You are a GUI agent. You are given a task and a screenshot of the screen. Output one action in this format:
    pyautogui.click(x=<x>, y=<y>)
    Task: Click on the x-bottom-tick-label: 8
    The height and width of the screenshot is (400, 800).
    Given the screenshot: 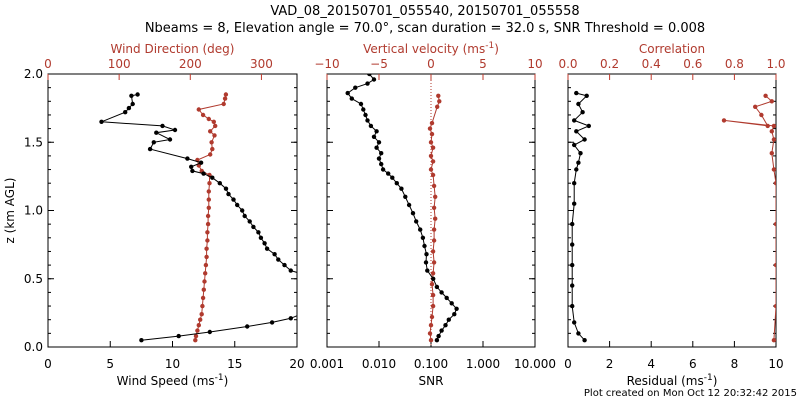 What is the action you would take?
    pyautogui.click(x=735, y=364)
    